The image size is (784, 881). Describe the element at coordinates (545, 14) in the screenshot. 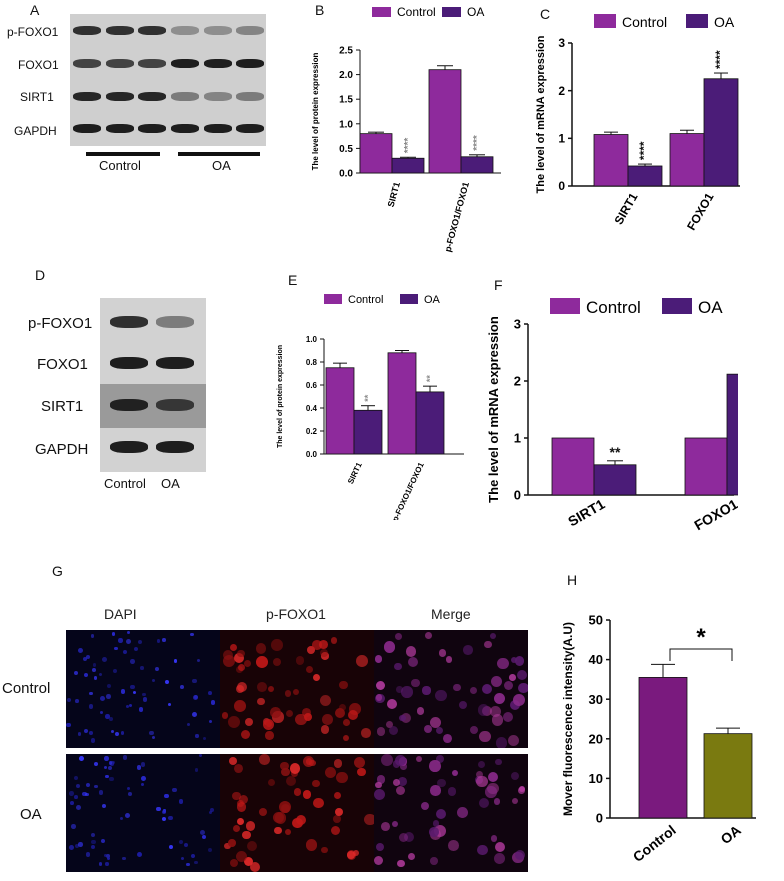

I see `panel-letter-c: C` at that location.